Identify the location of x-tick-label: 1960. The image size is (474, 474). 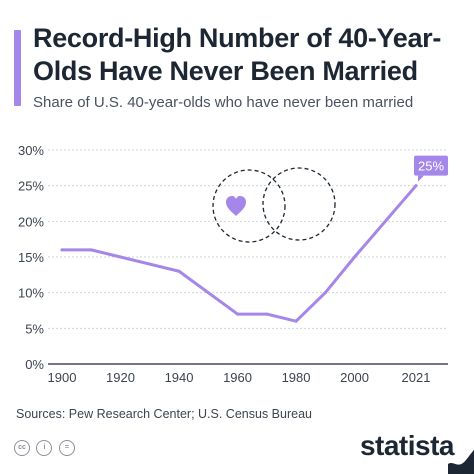
(237, 377).